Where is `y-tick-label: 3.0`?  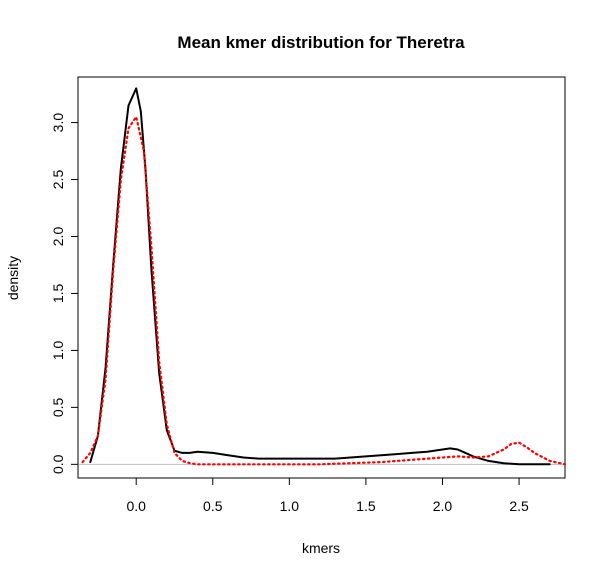
y-tick-label: 3.0 is located at coordinates (58, 123).